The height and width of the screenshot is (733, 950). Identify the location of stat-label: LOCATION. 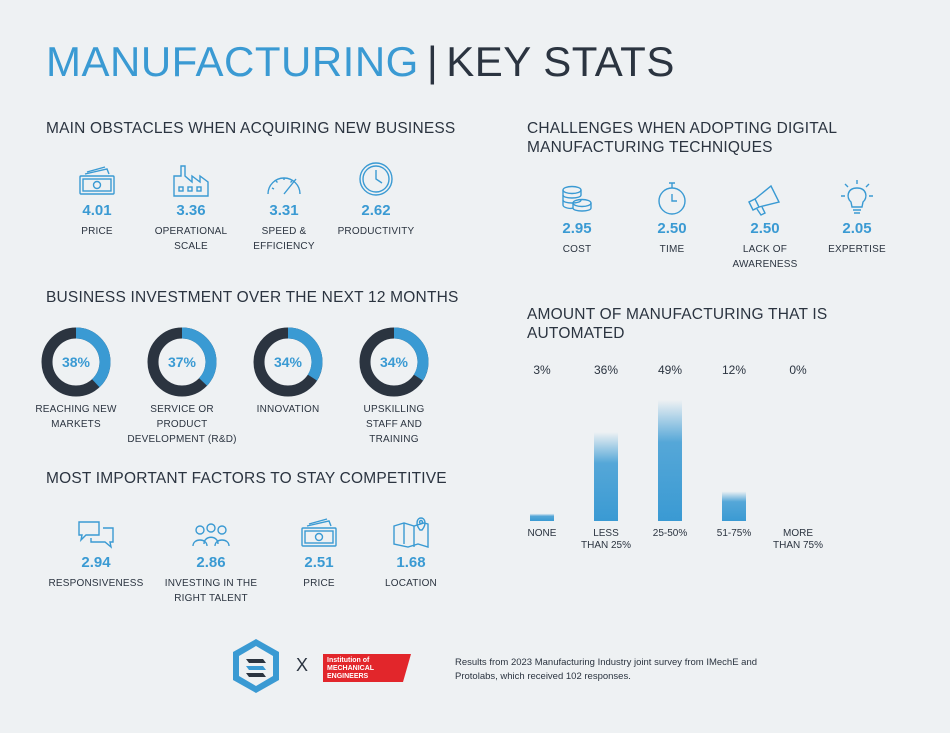
(411, 583).